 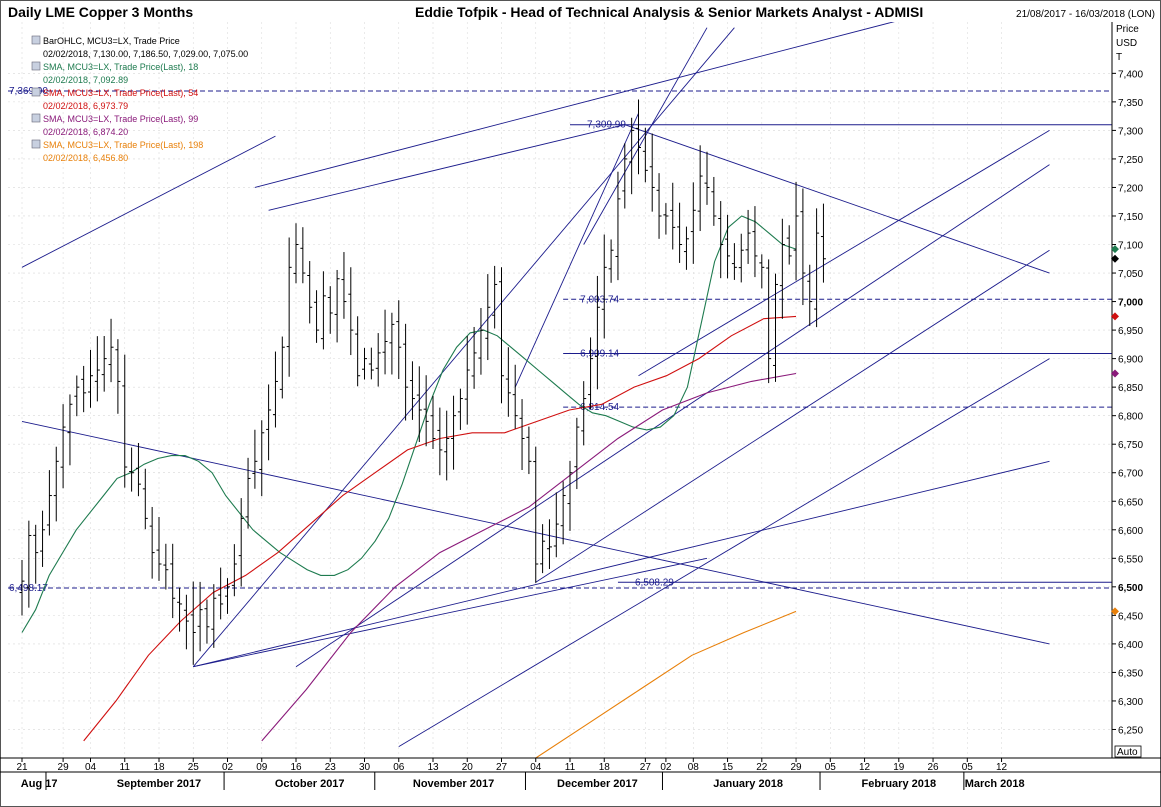 I want to click on x-tick-label: 13, so click(x=433, y=767).